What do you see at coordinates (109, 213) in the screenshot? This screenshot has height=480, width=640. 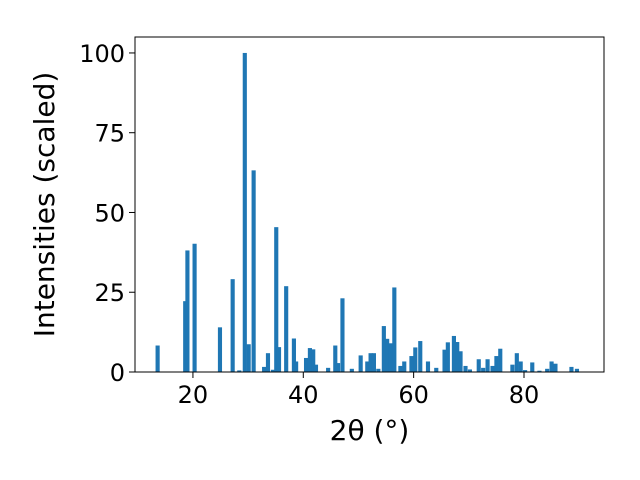 I see `y-tick-label: 50` at bounding box center [109, 213].